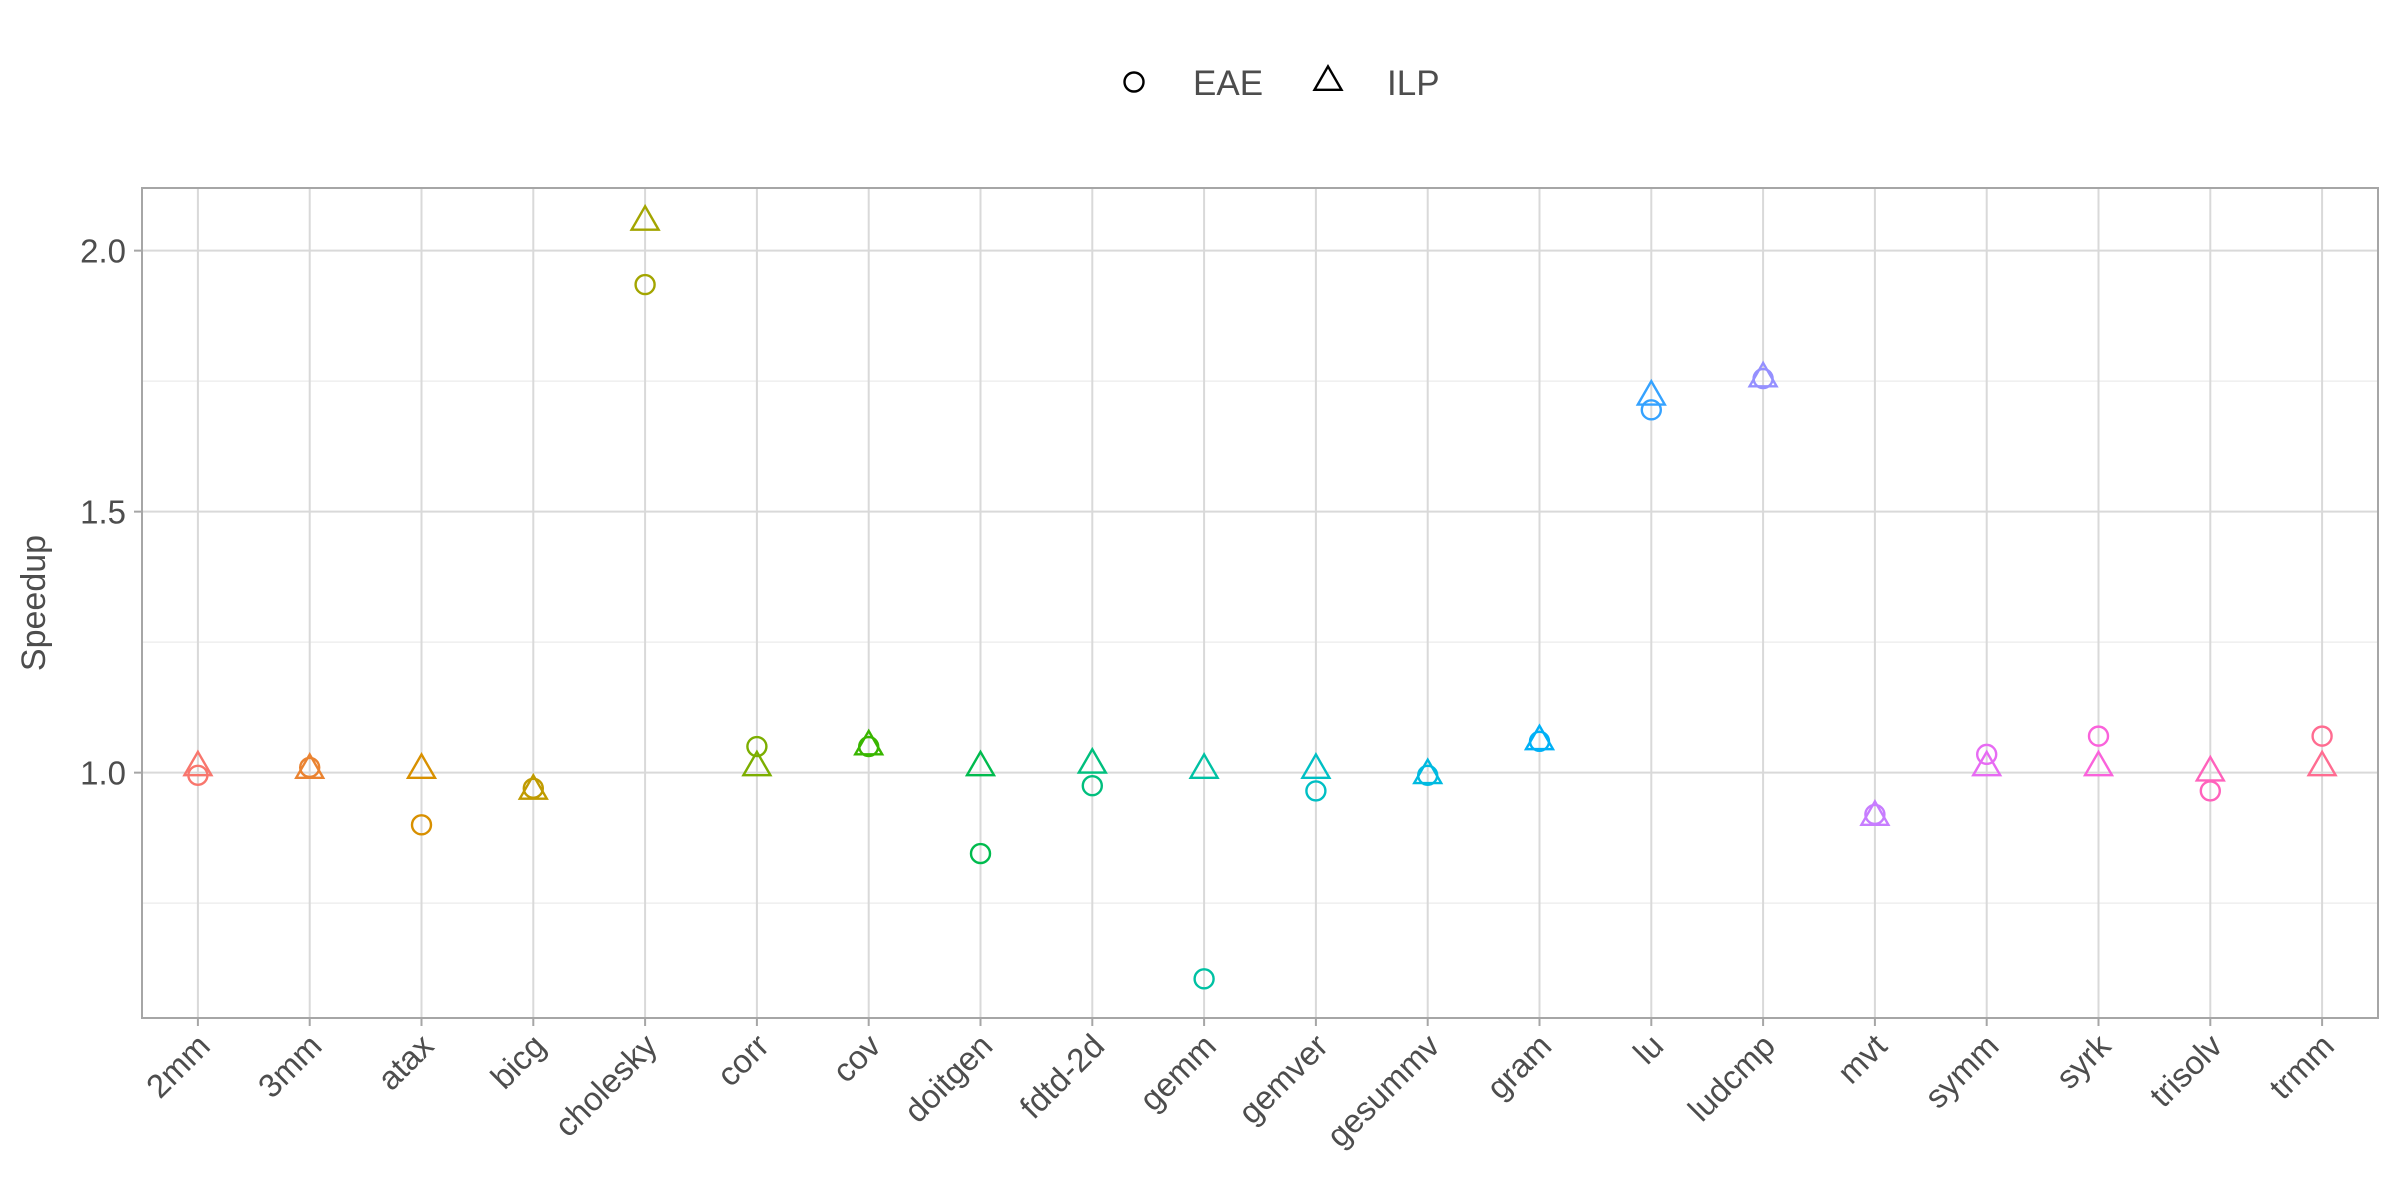 Image resolution: width=2400 pixels, height=1200 pixels. Describe the element at coordinates (948, 1078) in the screenshot. I see `x-tick-label: doitgen` at that location.